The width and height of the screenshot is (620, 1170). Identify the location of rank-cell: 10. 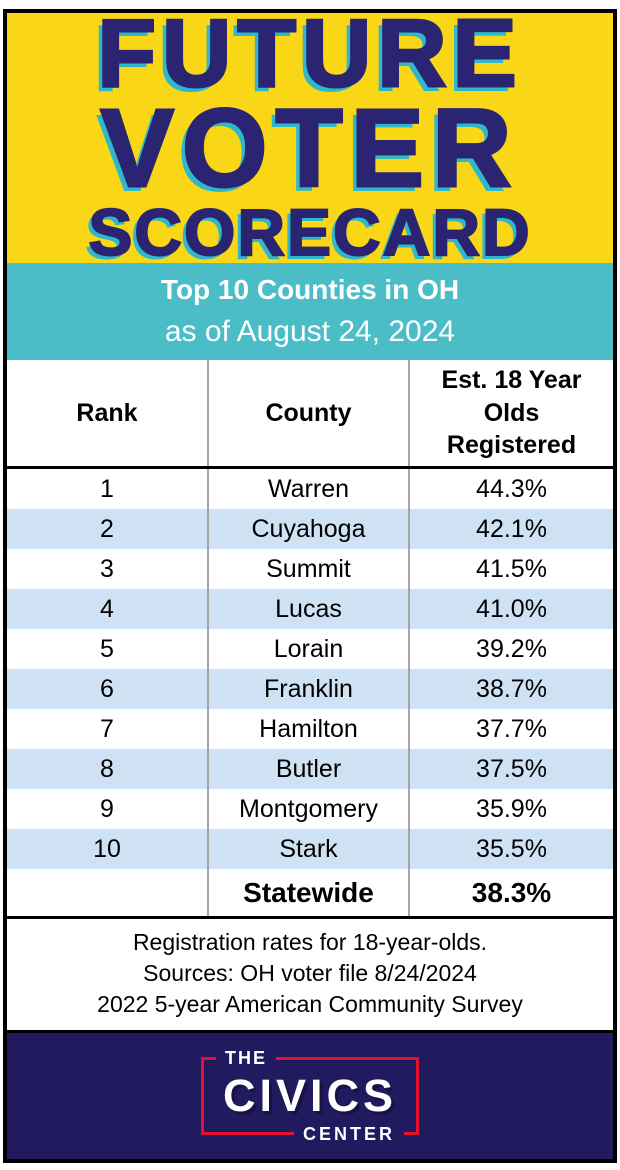
(107, 848).